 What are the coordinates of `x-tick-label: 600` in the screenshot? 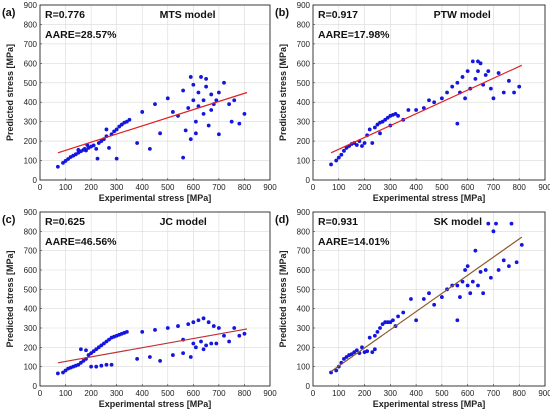 It's located at (468, 187).